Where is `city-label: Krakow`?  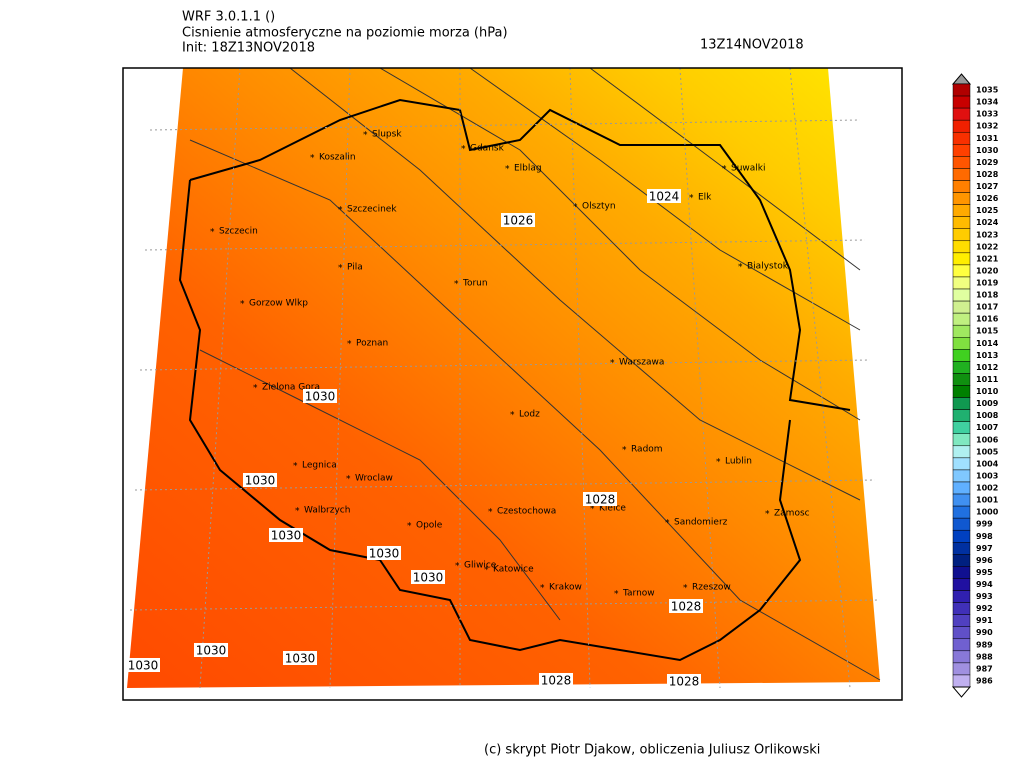 city-label: Krakow is located at coordinates (565, 588).